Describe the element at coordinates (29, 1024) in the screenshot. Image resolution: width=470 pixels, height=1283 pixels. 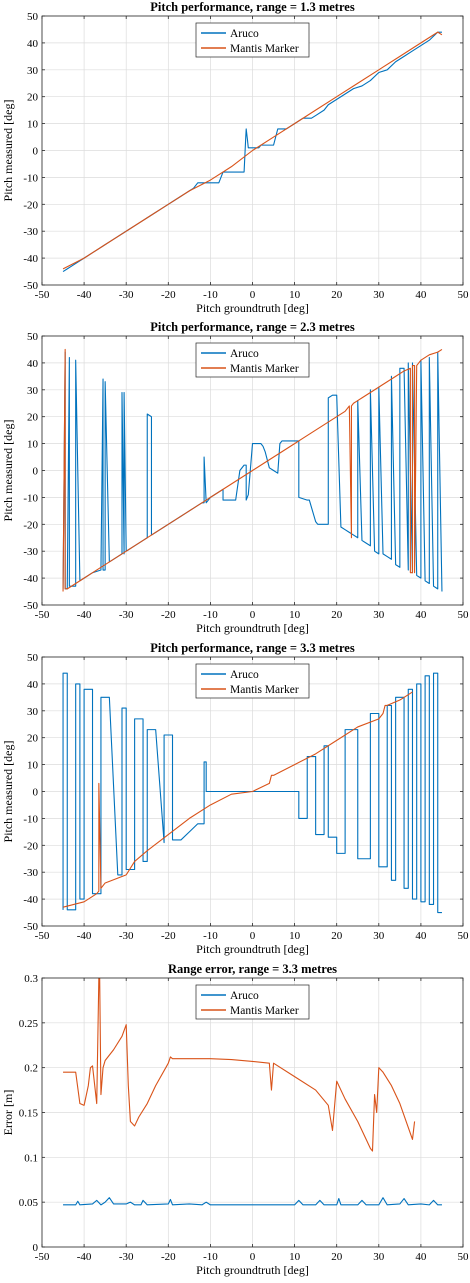
I see `y-tick-label: 0.25` at that location.